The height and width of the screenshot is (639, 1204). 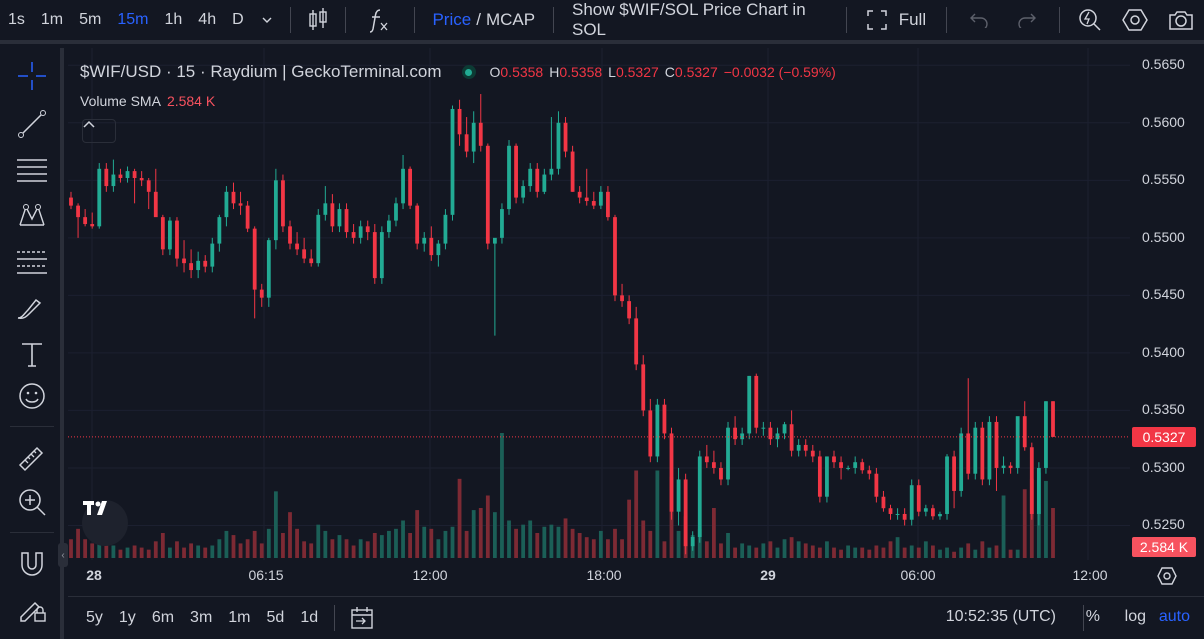 What do you see at coordinates (483, 21) in the screenshot?
I see `price-mcap-toggle: Price / MCAP` at bounding box center [483, 21].